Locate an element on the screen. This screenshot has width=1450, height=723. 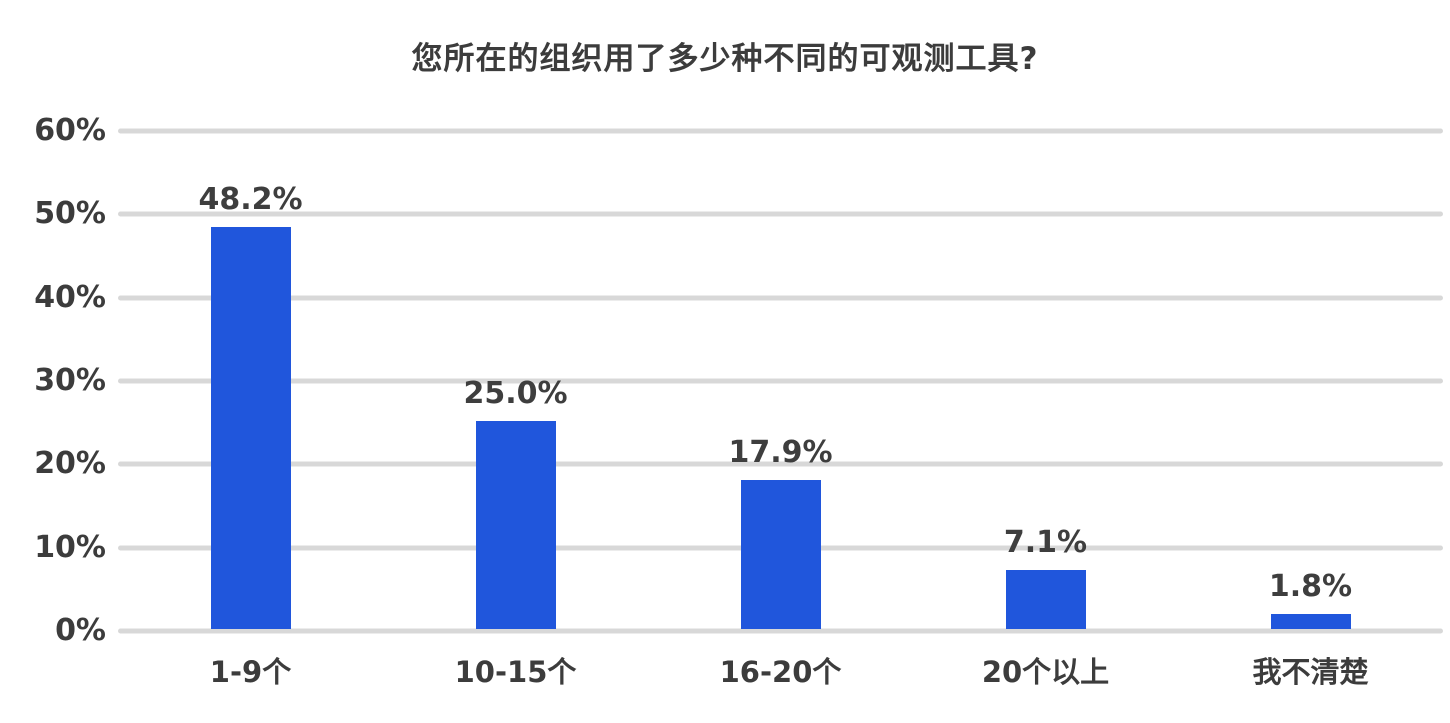
x-axis: 1-9个 10-15个 16-20个 20个以上 我不清楚 is located at coordinates (780, 672).